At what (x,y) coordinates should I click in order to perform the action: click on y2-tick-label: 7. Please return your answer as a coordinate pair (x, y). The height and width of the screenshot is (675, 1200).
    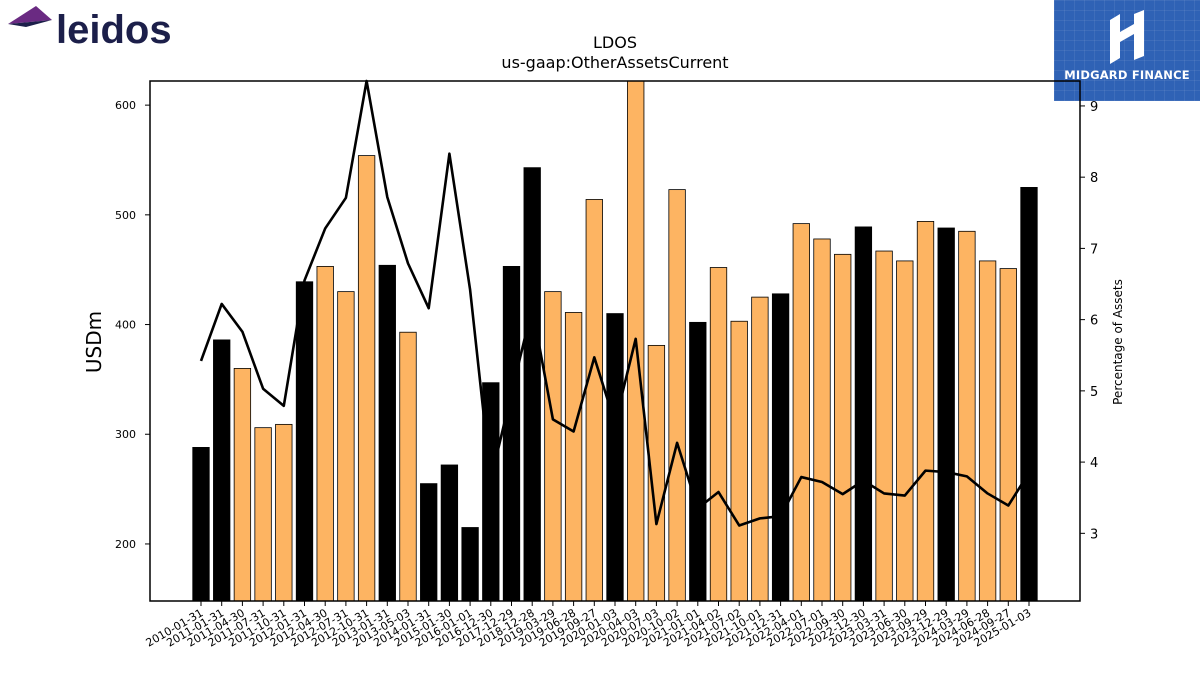
    Looking at the image, I should click on (1094, 249).